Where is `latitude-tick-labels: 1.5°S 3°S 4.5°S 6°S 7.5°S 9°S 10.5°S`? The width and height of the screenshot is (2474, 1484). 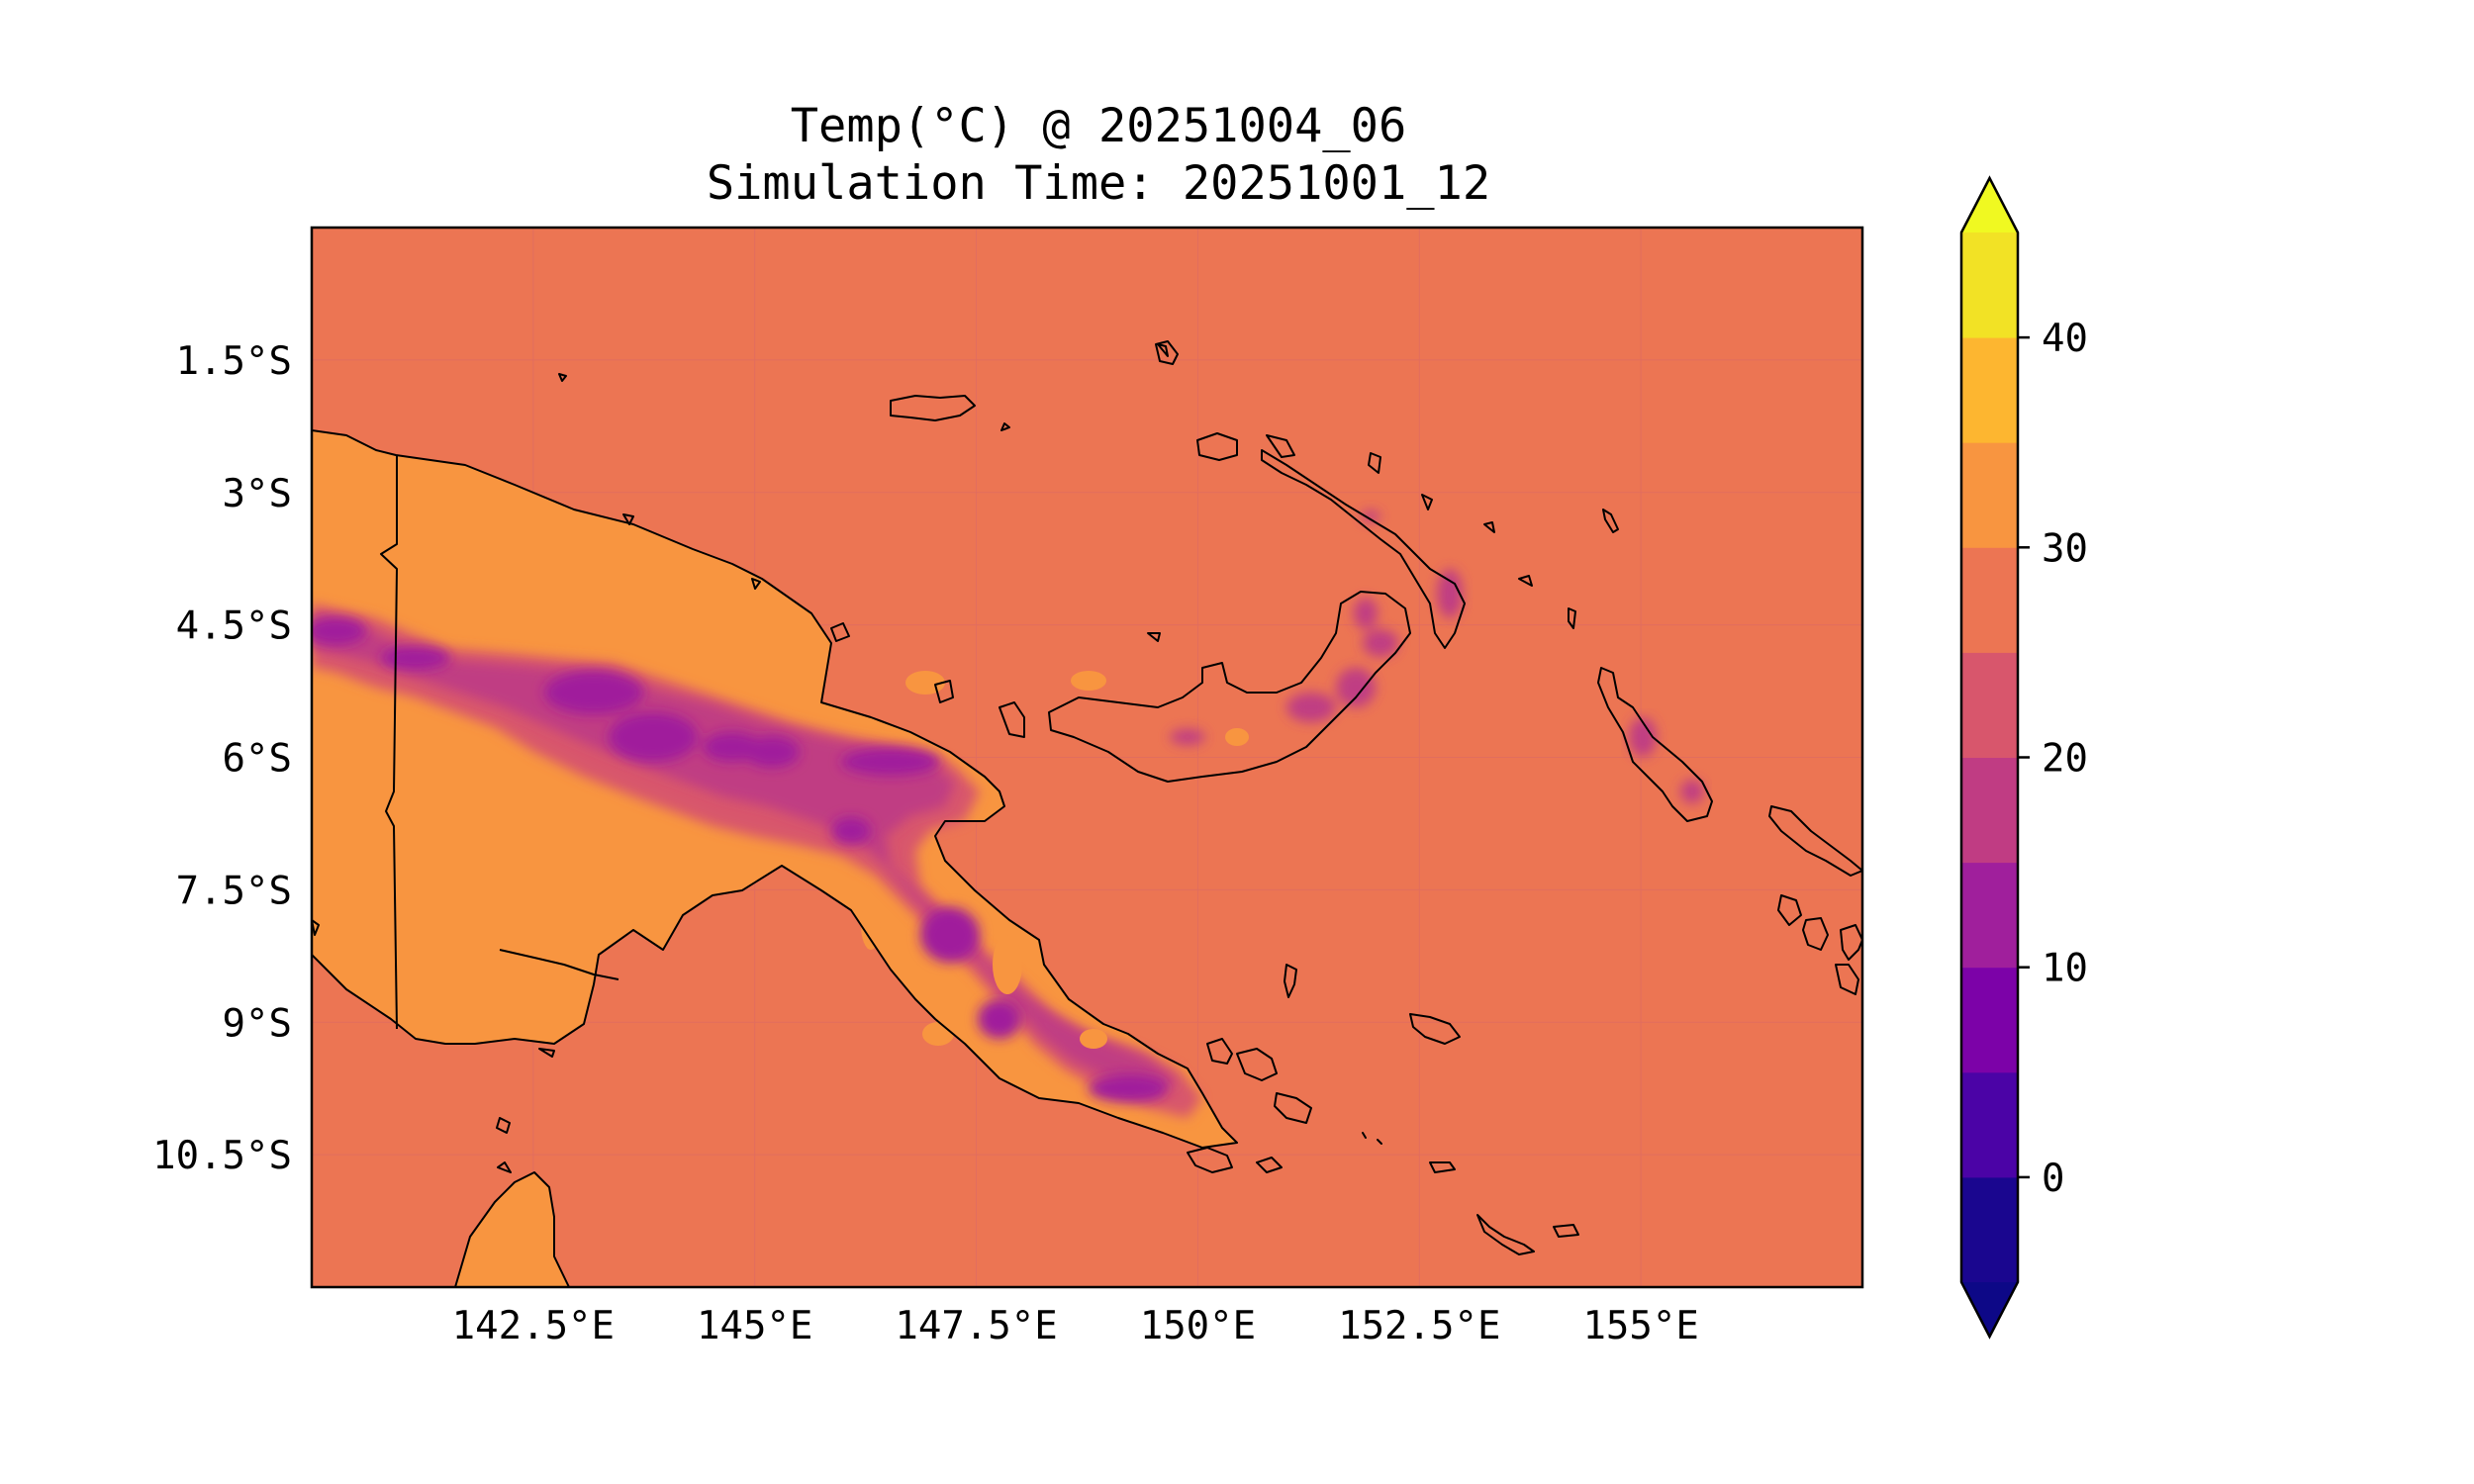 latitude-tick-labels: 1.5°S 3°S 4.5°S 6°S 7.5°S 9°S 10.5°S is located at coordinates (222, 758).